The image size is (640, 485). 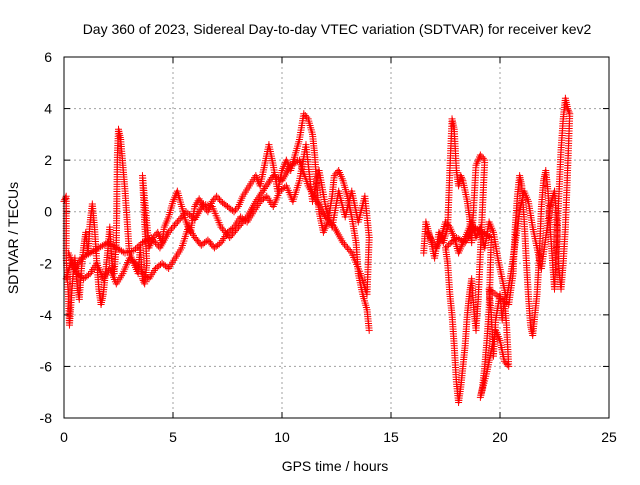 I want to click on y-tick-label: -8, so click(x=46, y=418).